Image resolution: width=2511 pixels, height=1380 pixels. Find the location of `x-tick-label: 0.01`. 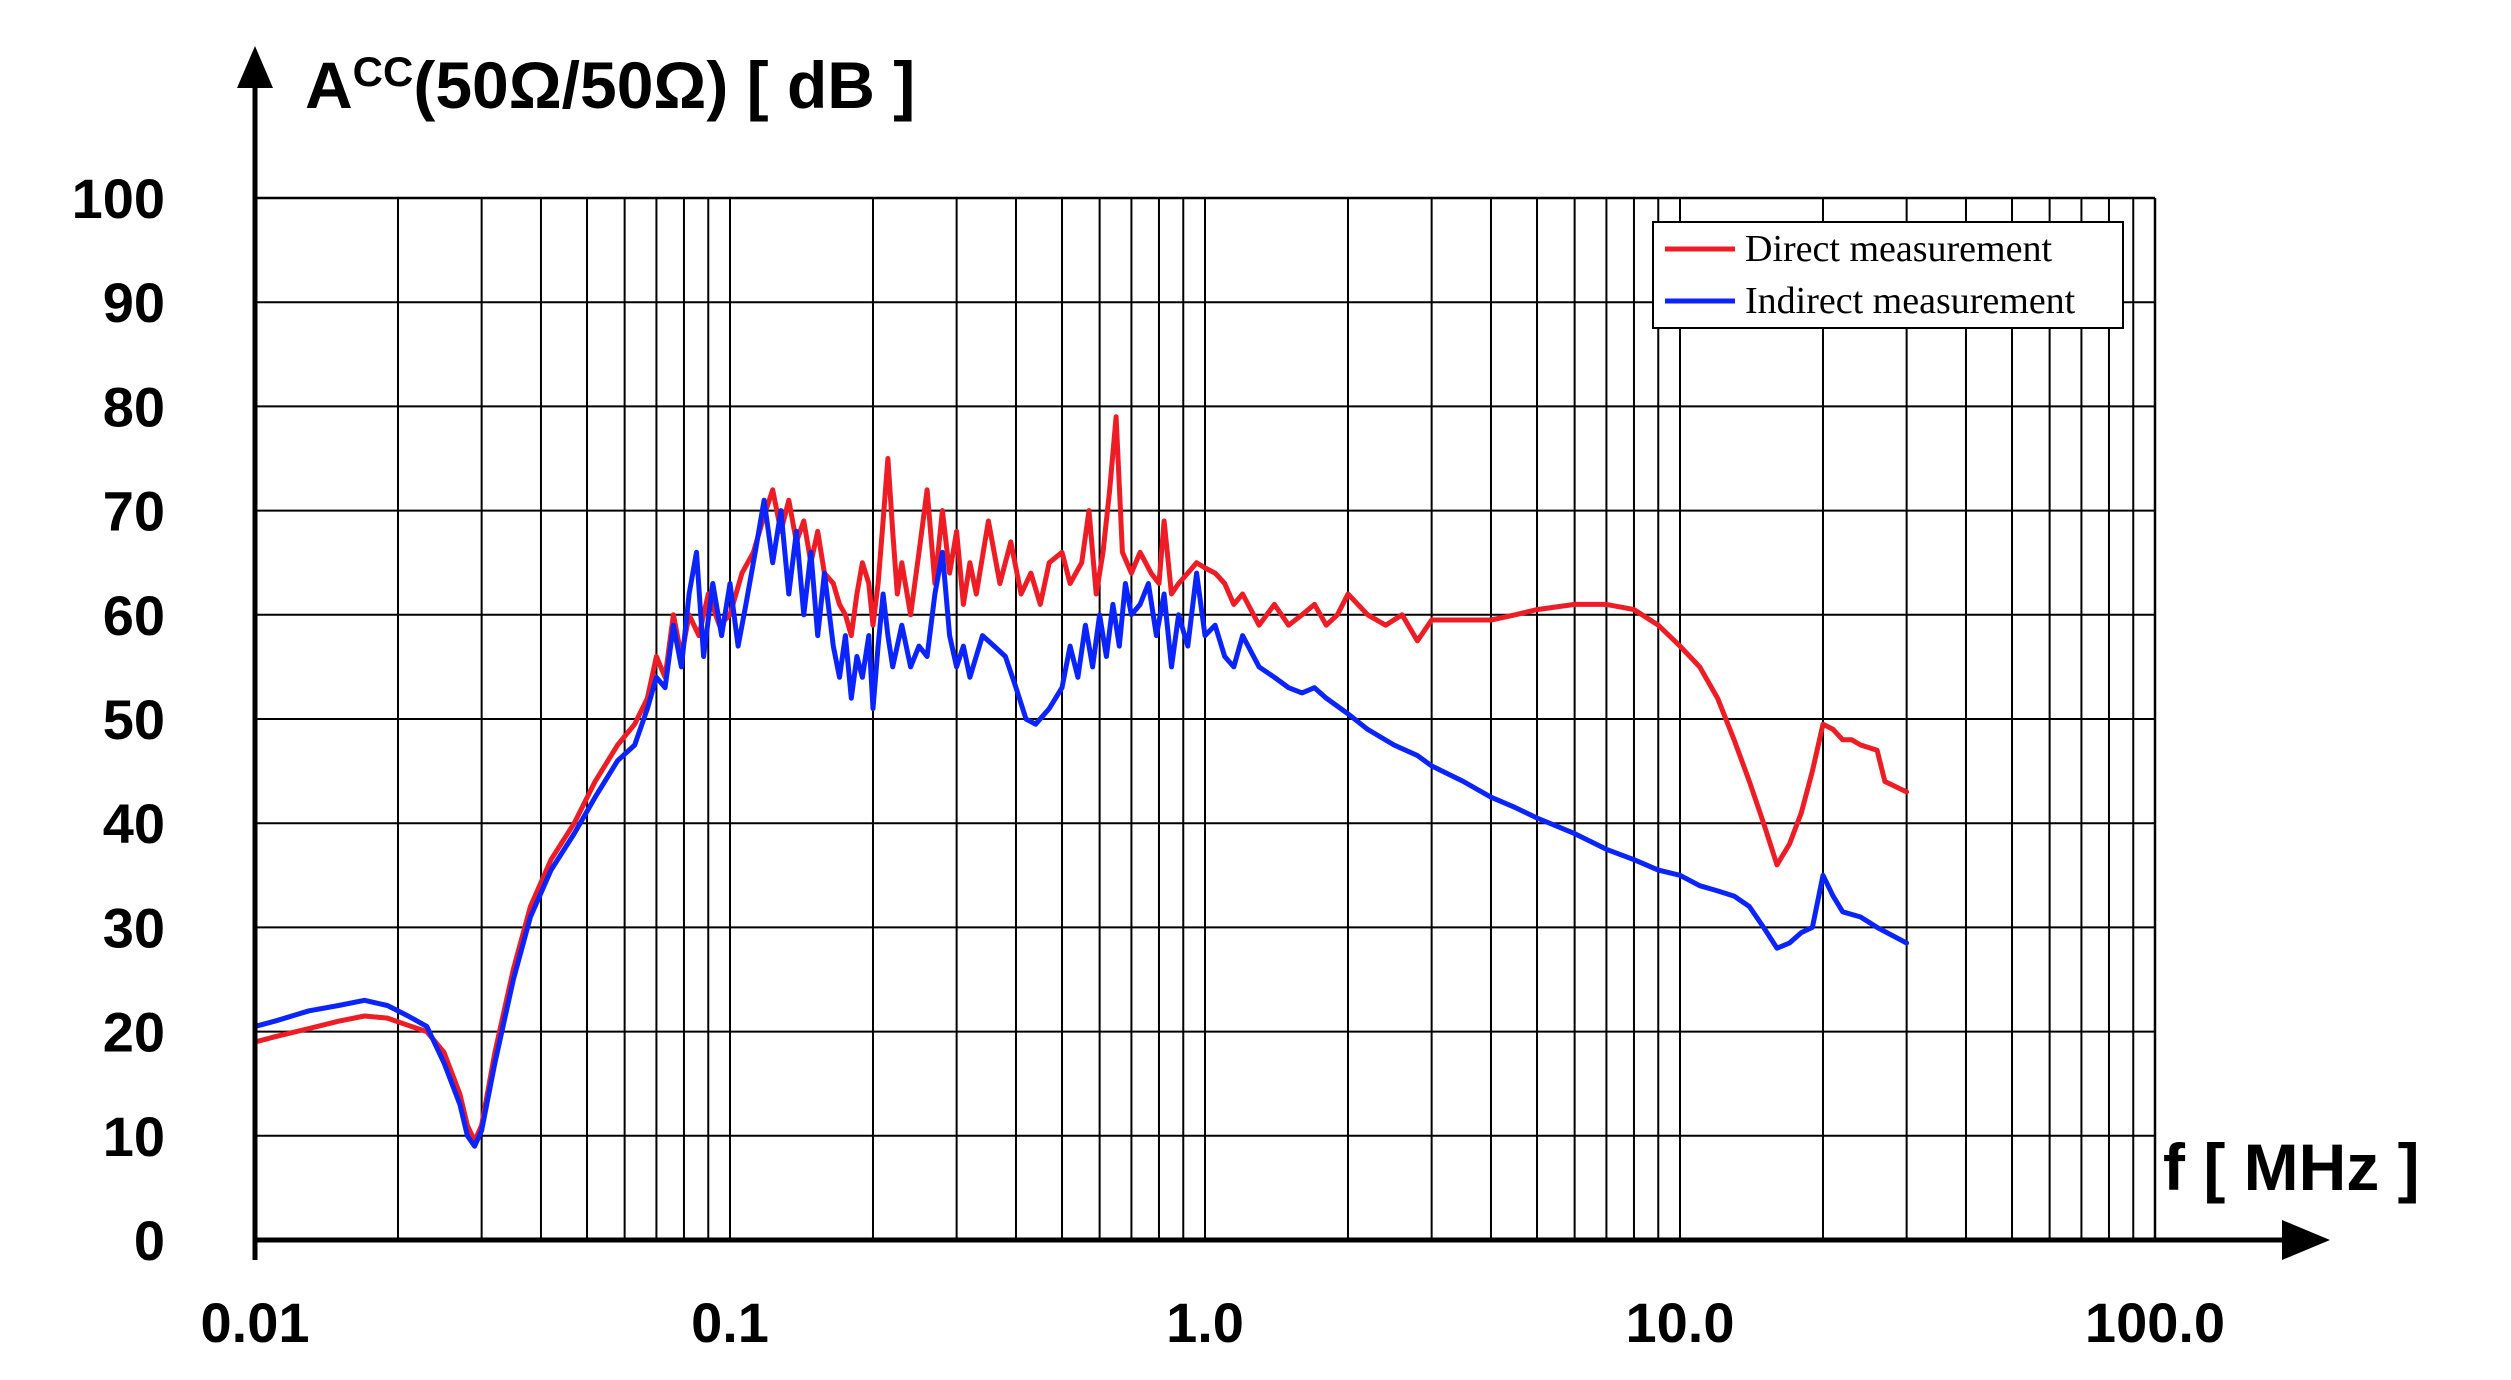

x-tick-label: 0.01 is located at coordinates (255, 1322).